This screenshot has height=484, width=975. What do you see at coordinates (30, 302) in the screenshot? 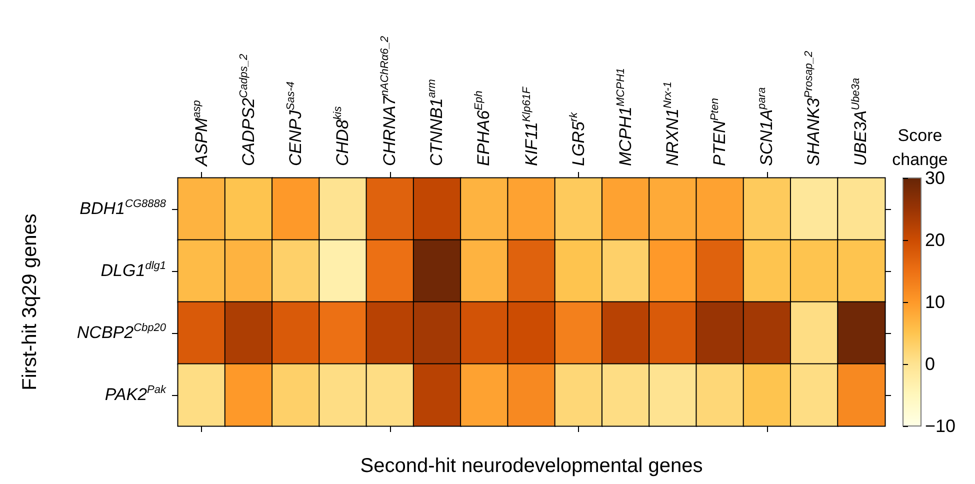
I see `y-axis-title: First-hit 3q29 genes` at bounding box center [30, 302].